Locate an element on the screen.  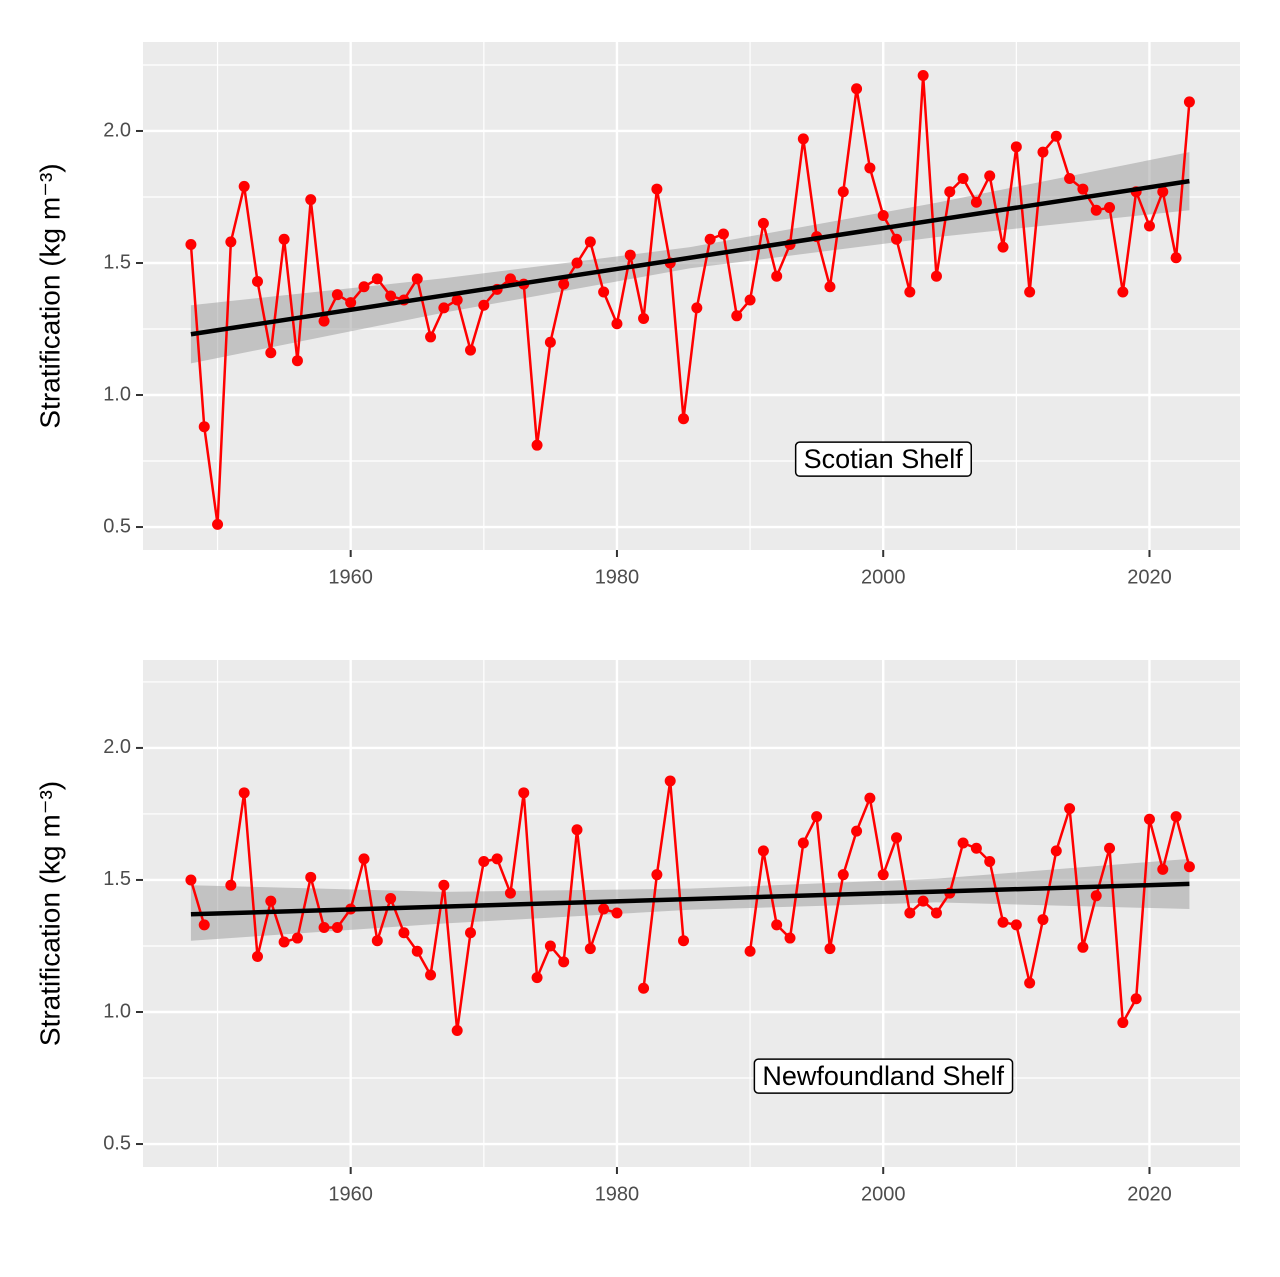
annotation-text: Scotian Shelf is located at coordinates (884, 459).